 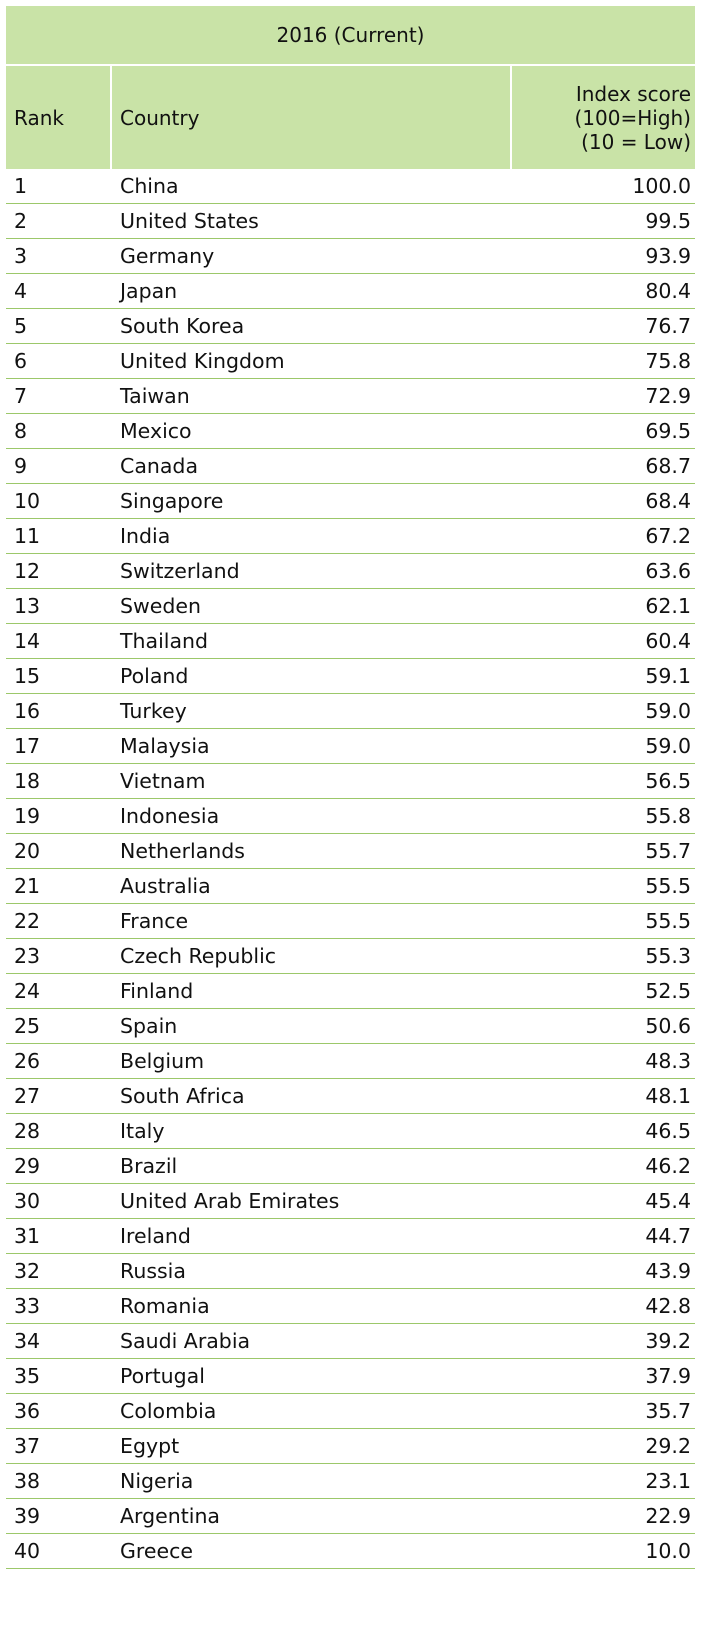 I want to click on country-cell: South Africa, so click(x=312, y=1096).